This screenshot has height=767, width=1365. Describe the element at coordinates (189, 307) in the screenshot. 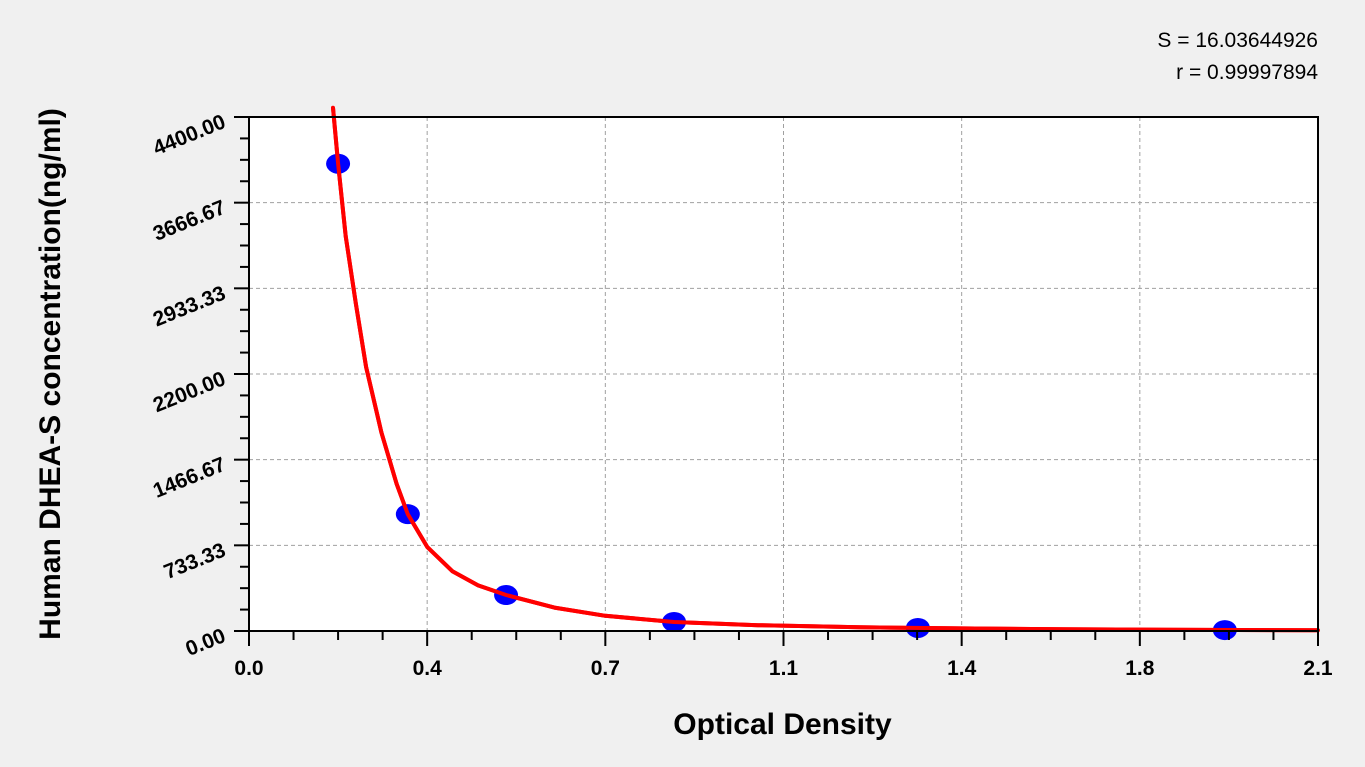

I see `y-tick-label: 2933.33` at that location.